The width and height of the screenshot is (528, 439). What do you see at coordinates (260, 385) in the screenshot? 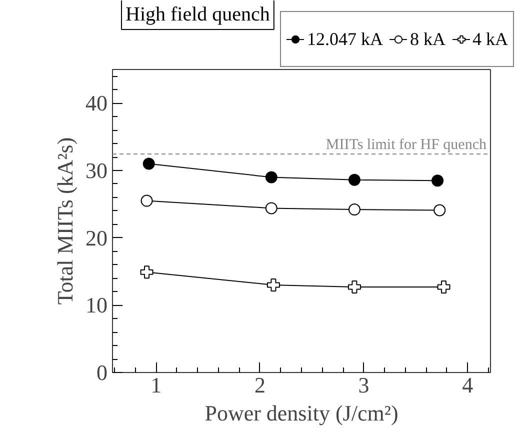
I see `x-tick-label: 2` at bounding box center [260, 385].